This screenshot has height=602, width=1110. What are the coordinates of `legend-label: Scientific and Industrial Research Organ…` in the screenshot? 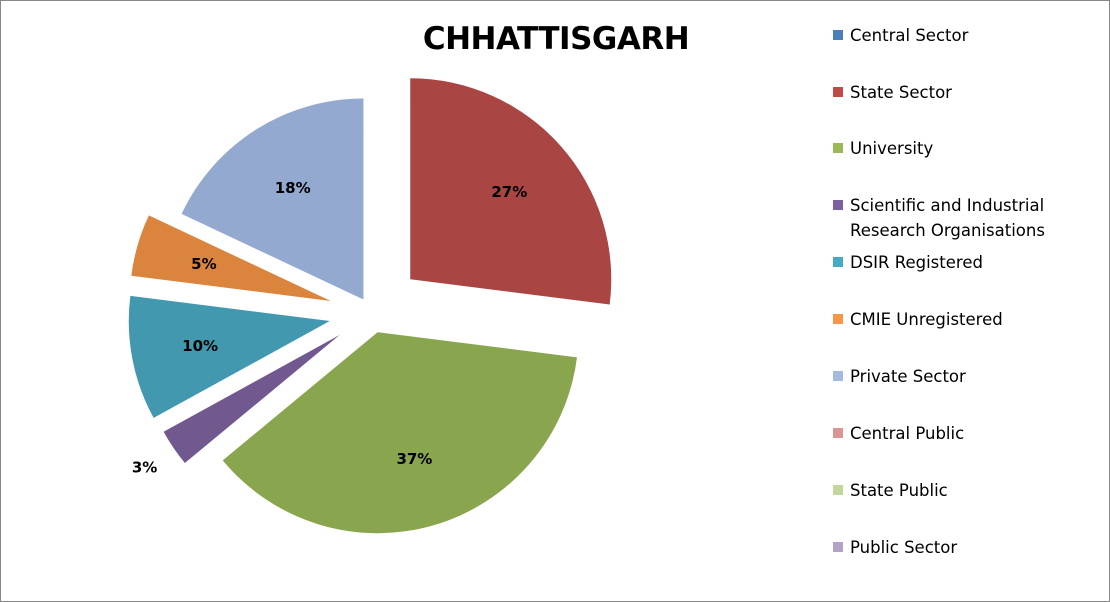 It's located at (947, 218).